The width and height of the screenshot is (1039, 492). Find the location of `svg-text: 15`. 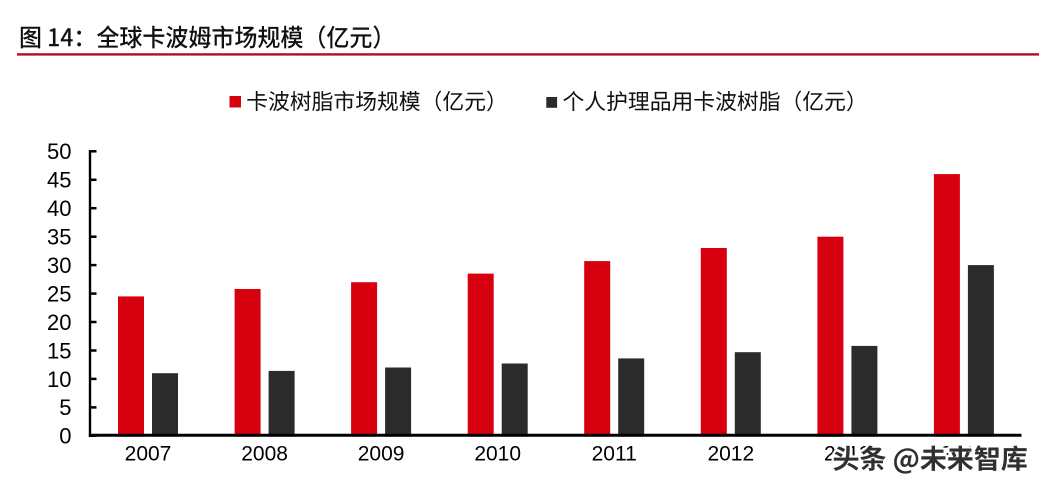

svg-text: 15 is located at coordinates (59, 350).